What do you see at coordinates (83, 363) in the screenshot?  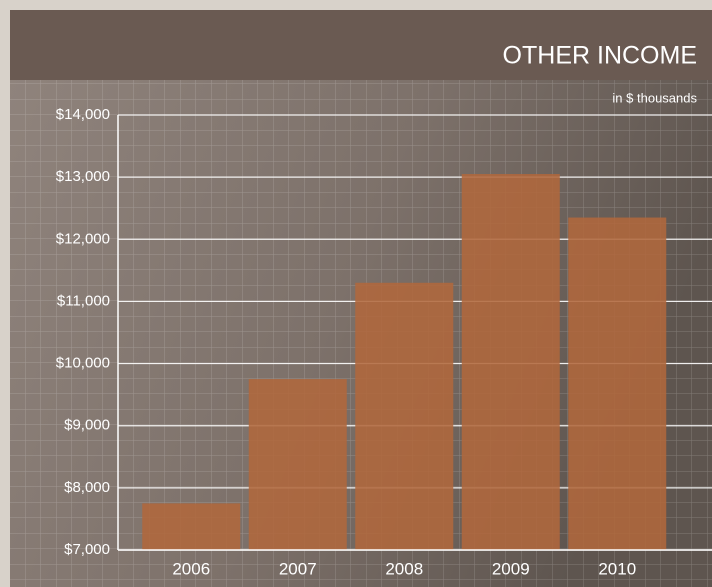 I see `y-tick-label: $10,000` at bounding box center [83, 363].